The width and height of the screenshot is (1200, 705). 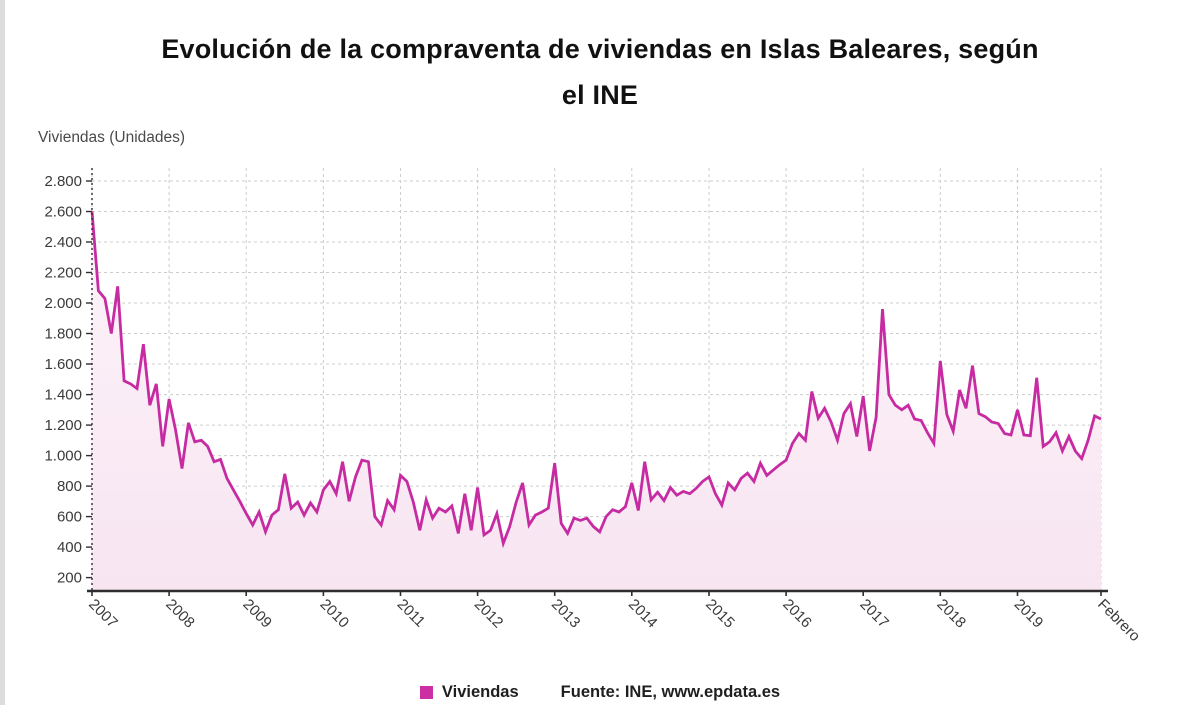 I want to click on svg-text: 2008, so click(x=180, y=614).